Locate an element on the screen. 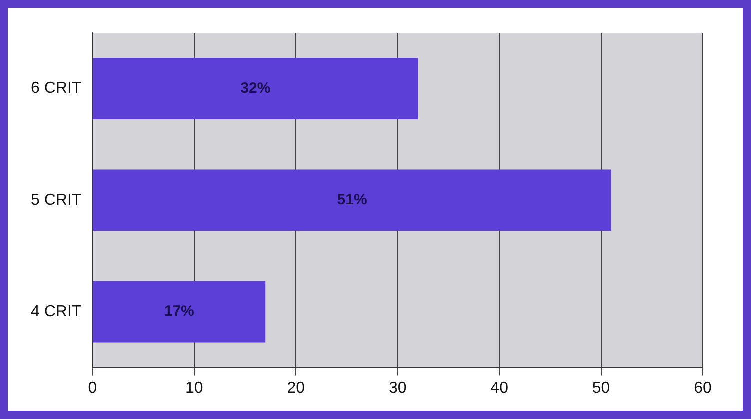 Image resolution: width=751 pixels, height=419 pixels. x-tick-label: 30 is located at coordinates (397, 388).